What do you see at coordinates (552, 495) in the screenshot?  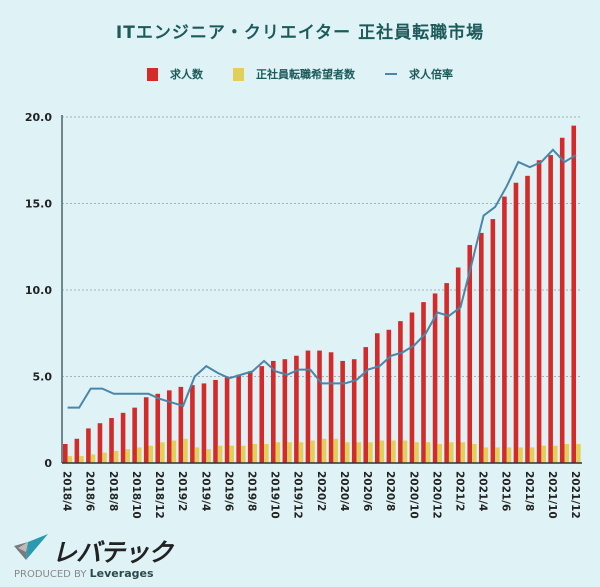 I see `x-tick-label: 2021/10` at bounding box center [552, 495].